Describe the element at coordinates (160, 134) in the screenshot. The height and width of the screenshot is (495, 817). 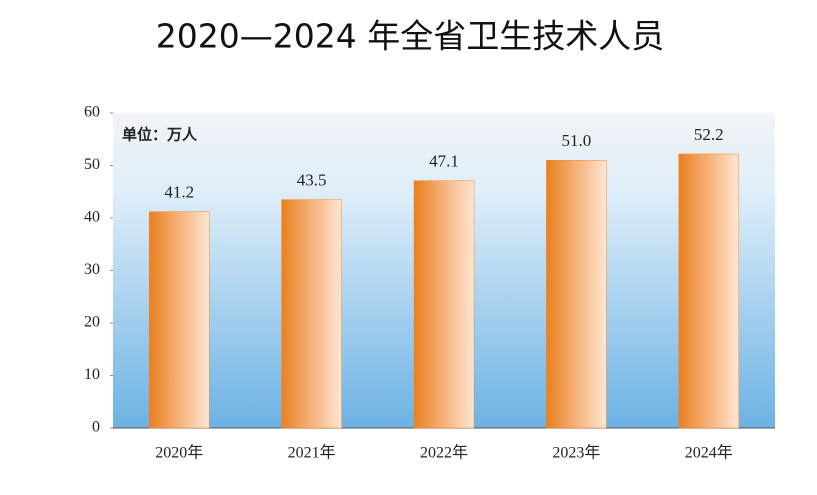
I see `unit-label: 单位：万人` at that location.